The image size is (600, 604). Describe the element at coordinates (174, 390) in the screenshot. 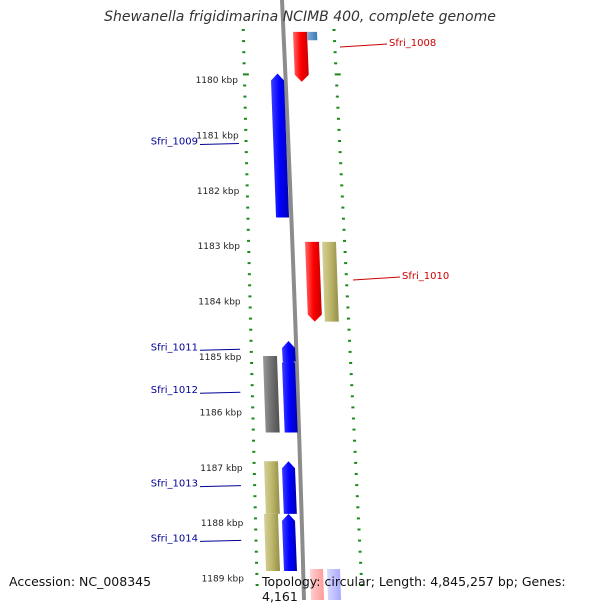

I see `gene-label: Sfri_1012` at that location.